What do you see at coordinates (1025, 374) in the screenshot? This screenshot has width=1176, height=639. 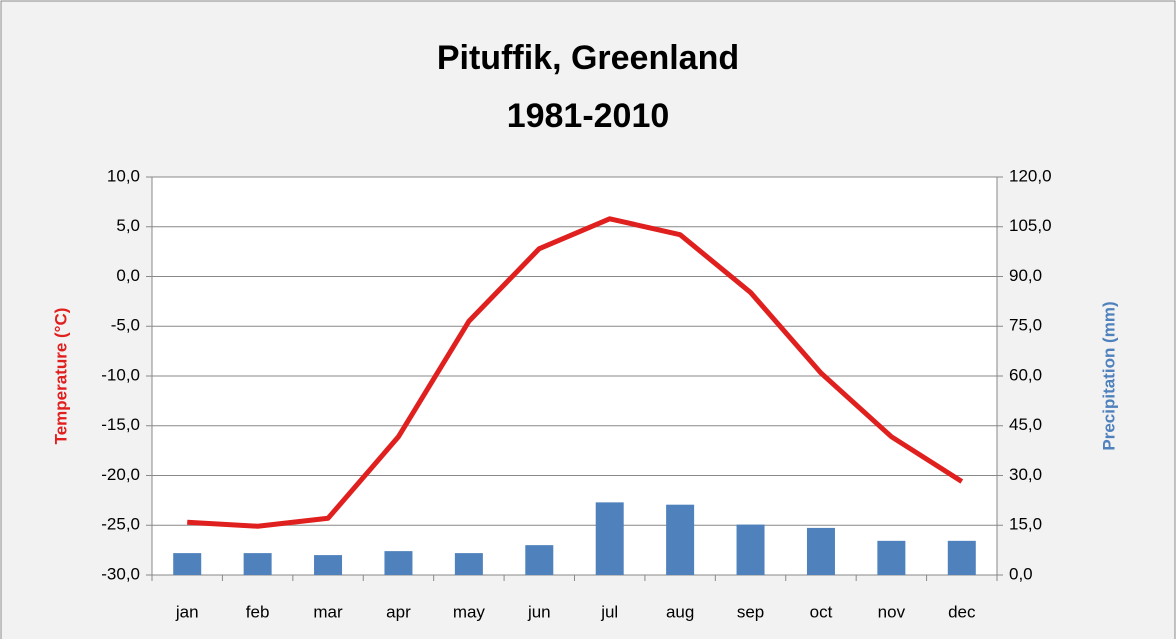 I see `y2-tick-label: 60,0` at bounding box center [1025, 374].